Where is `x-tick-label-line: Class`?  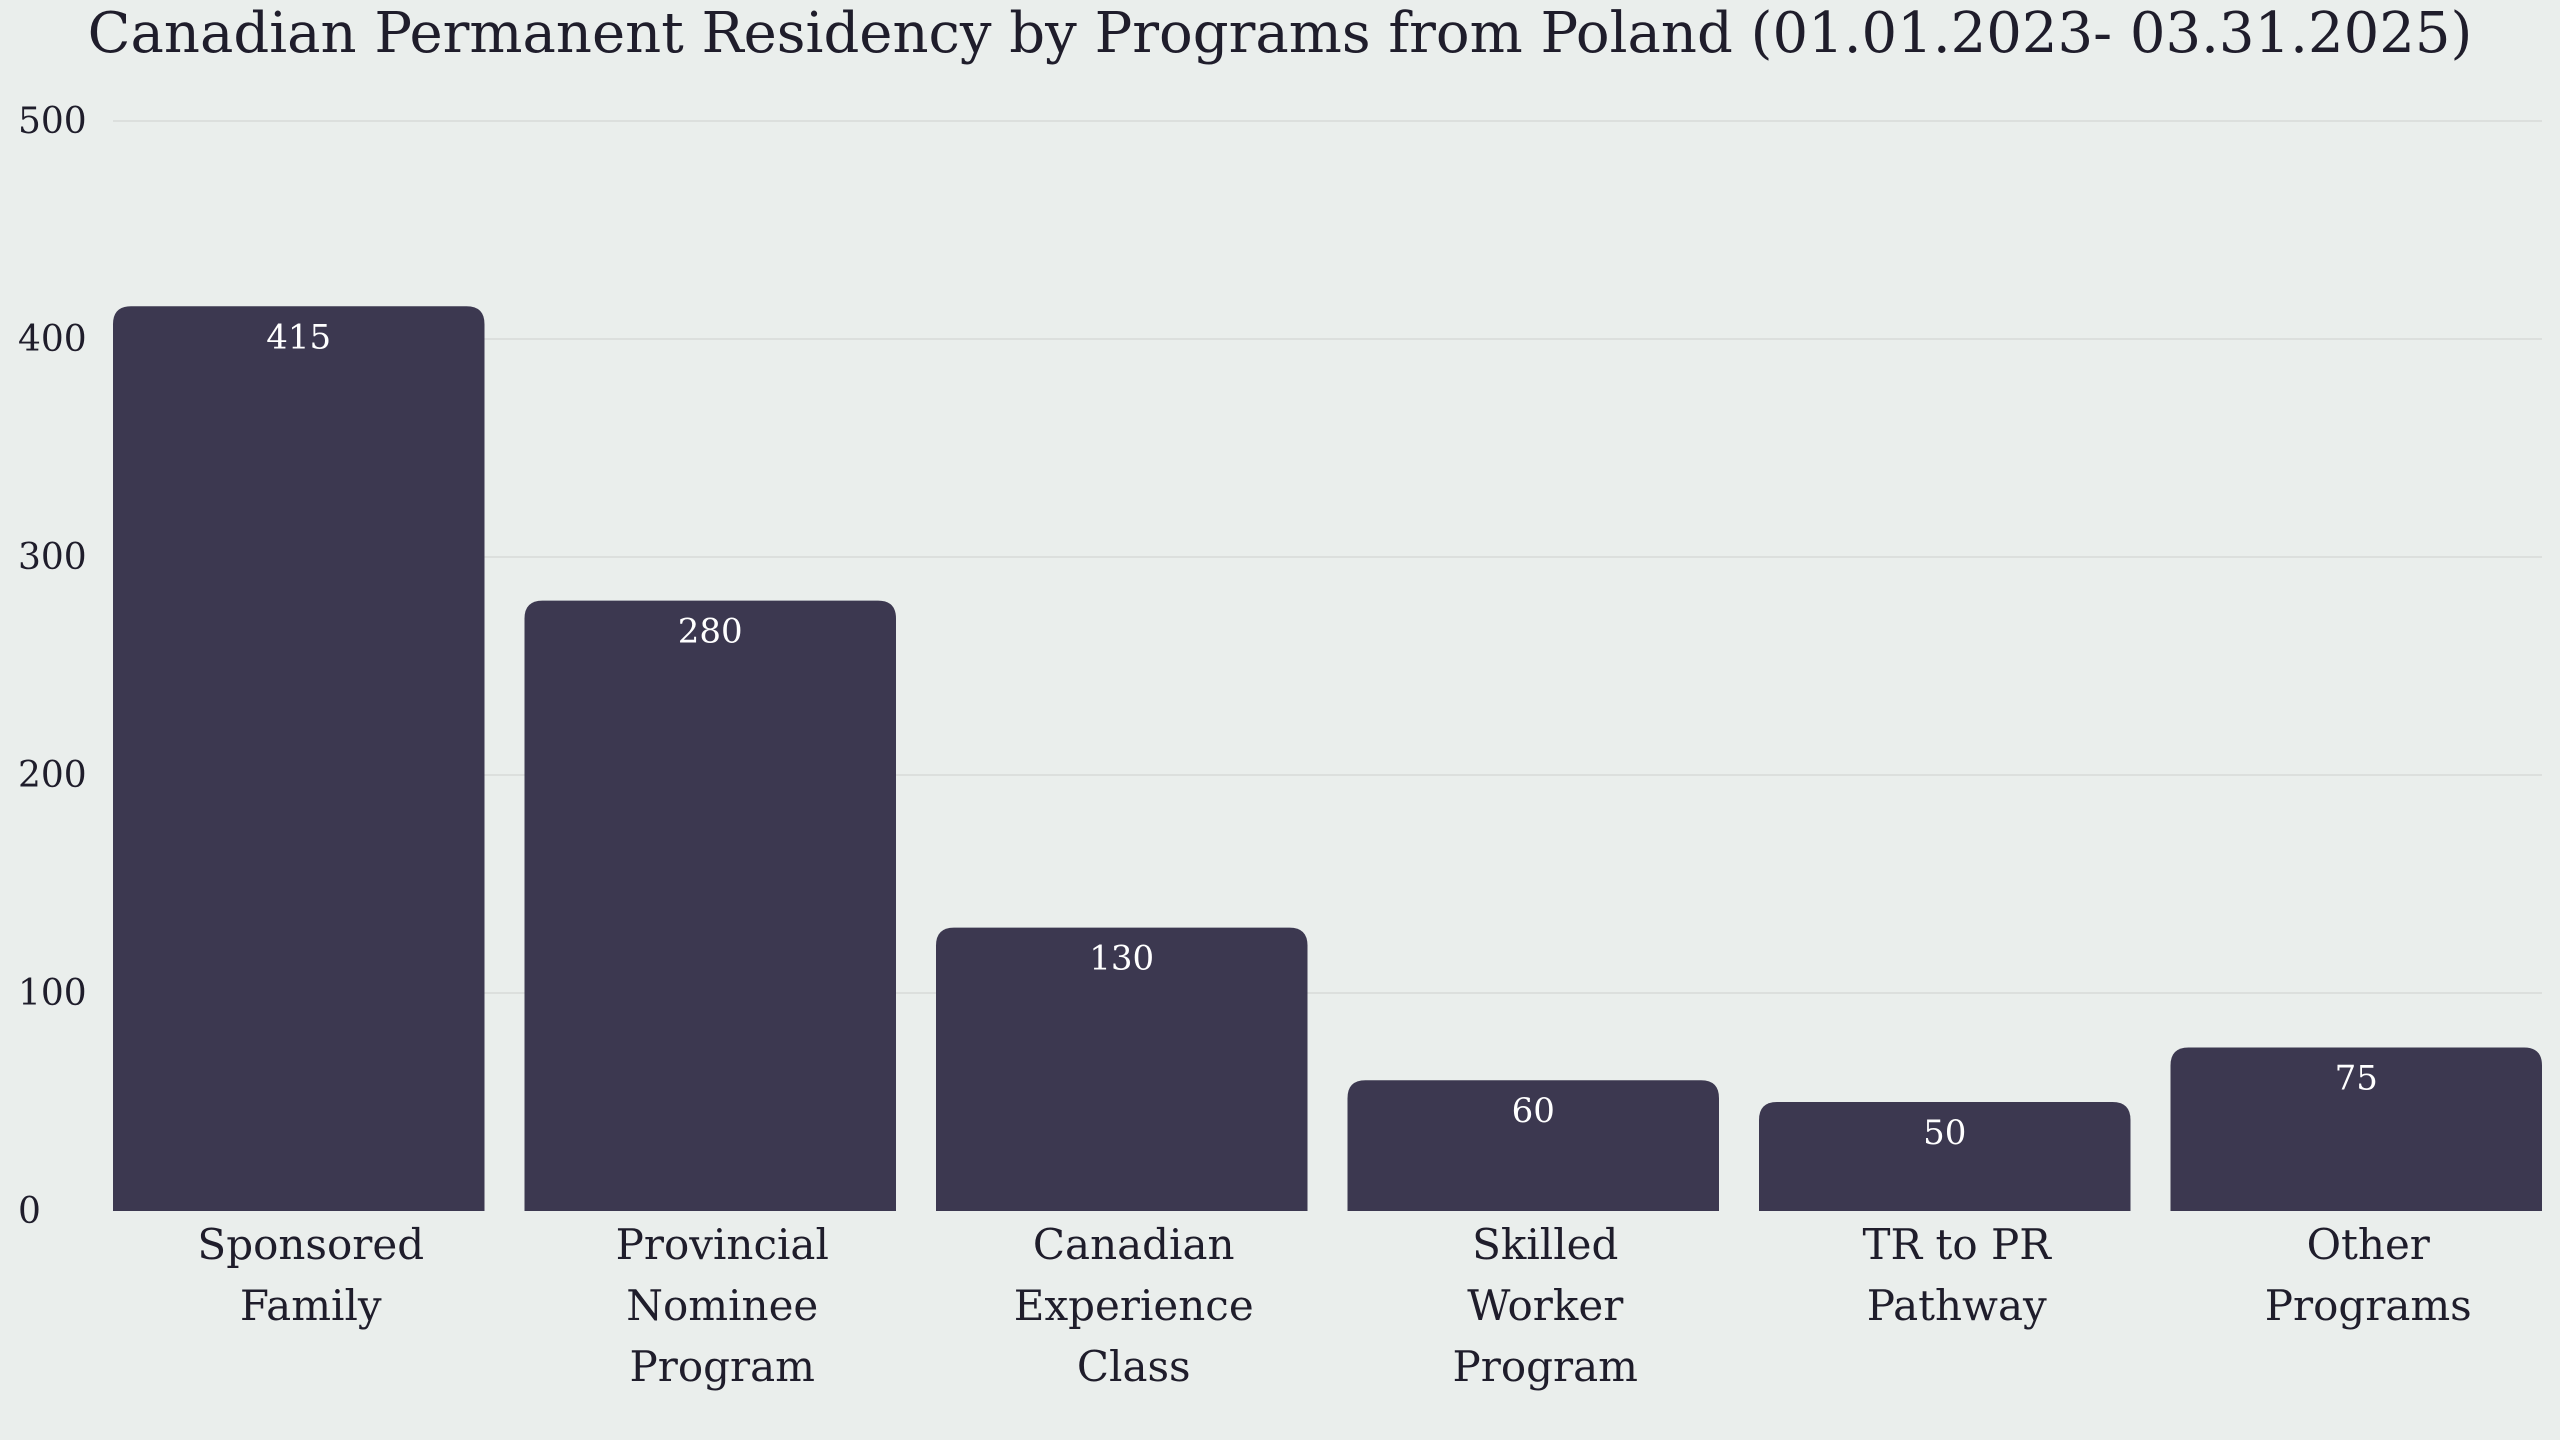
x-tick-label-line: Class is located at coordinates (1134, 1366).